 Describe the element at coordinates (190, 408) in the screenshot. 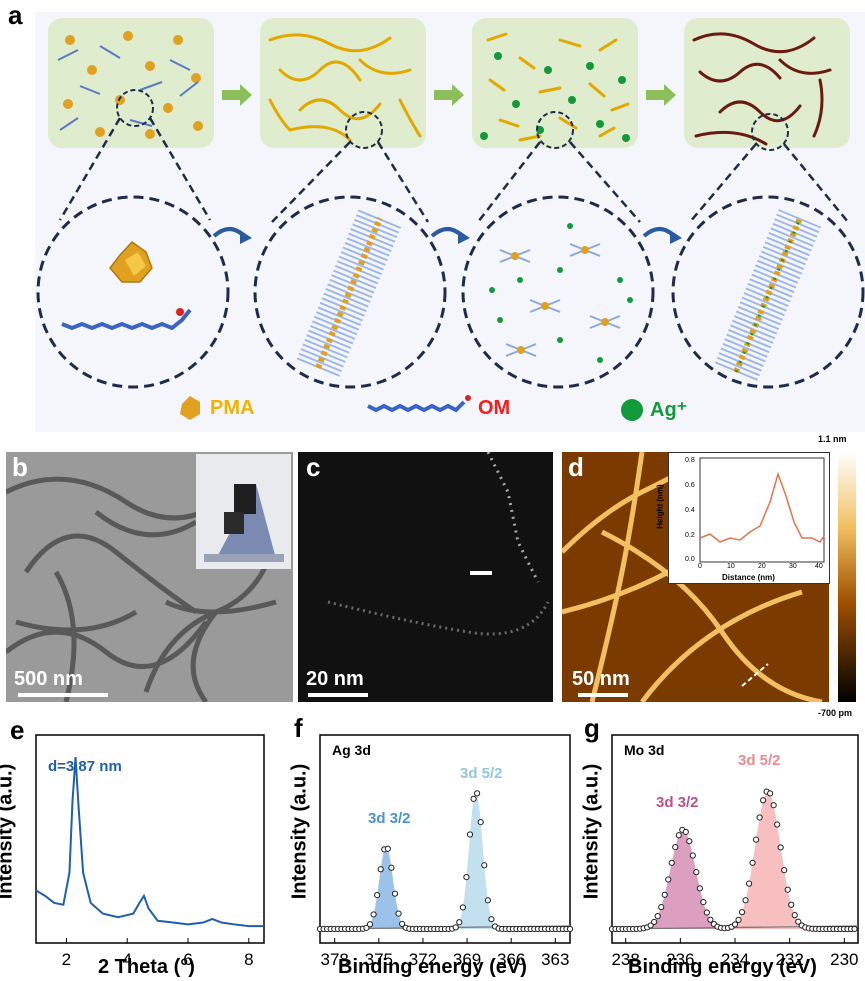

I see `pma-legend-icon` at that location.